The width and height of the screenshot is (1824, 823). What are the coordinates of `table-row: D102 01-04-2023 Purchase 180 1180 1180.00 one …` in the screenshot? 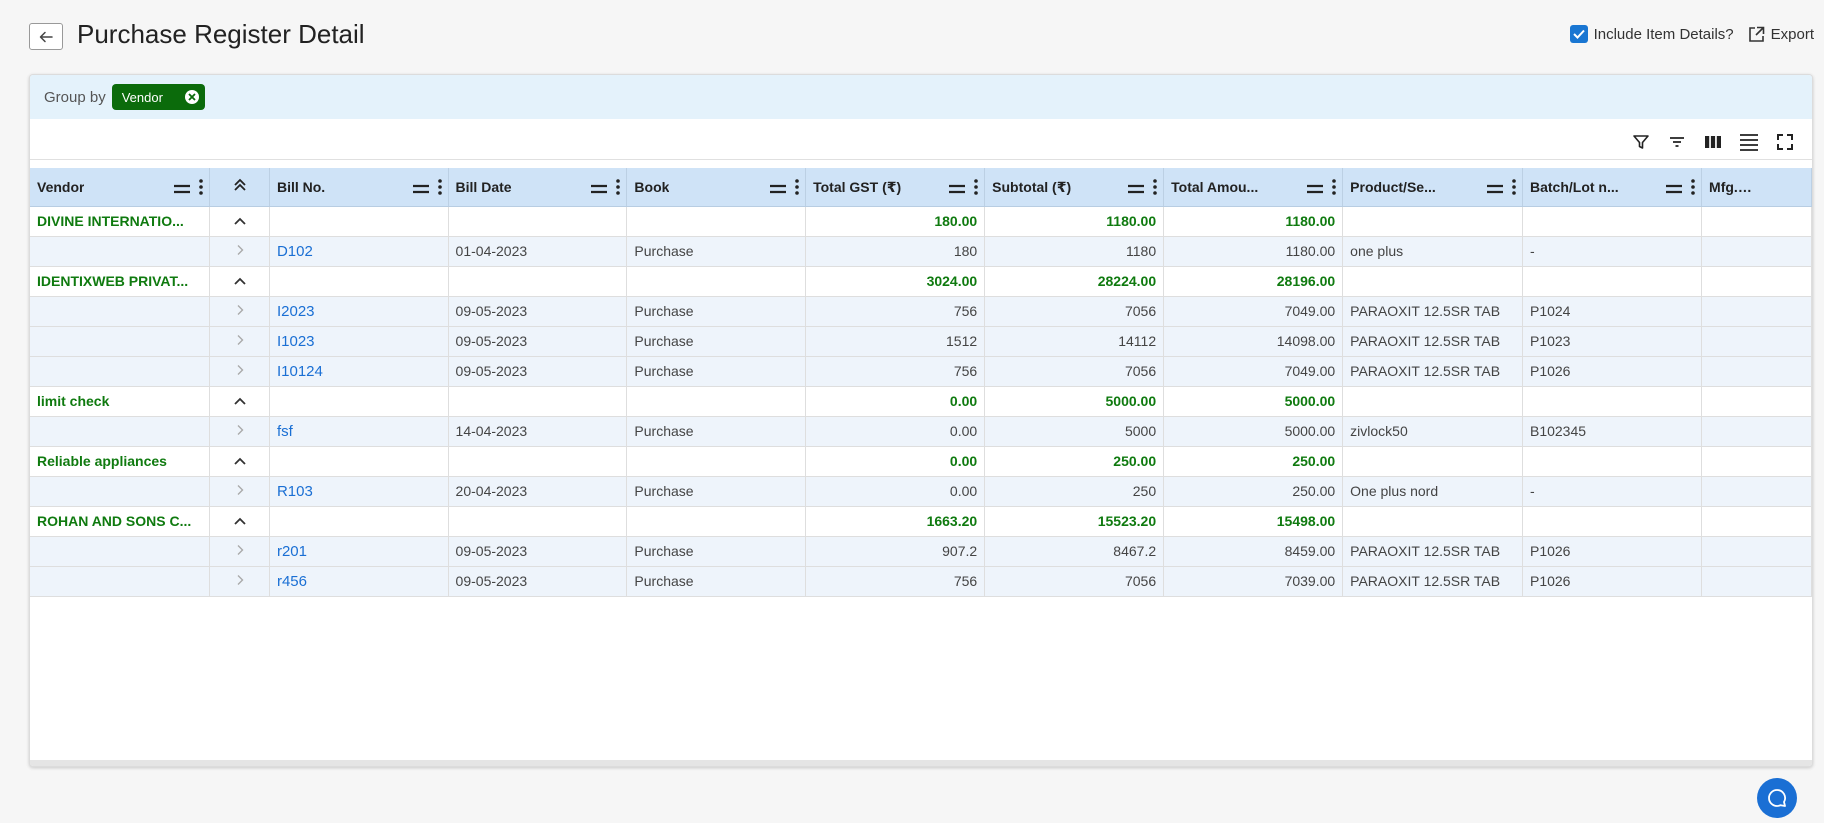 It's located at (921, 251).